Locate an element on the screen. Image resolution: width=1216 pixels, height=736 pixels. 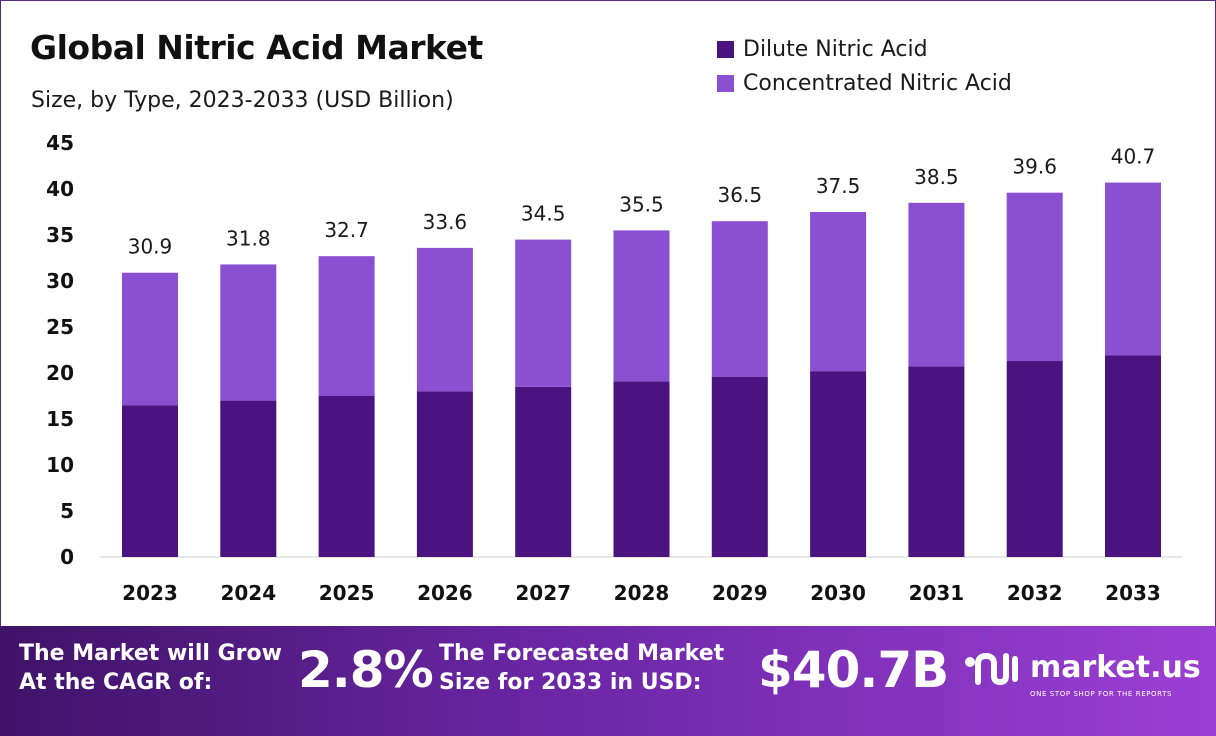
x-tick-label: 2027 is located at coordinates (543, 593).